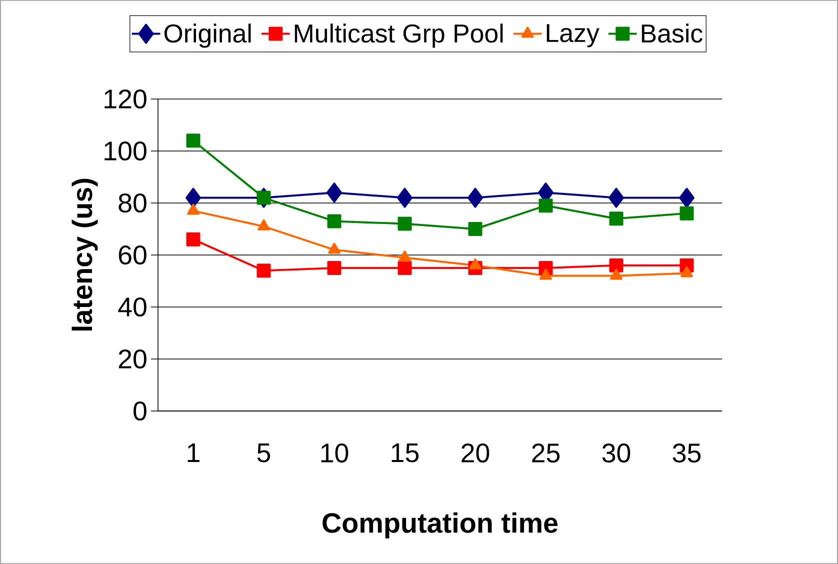  What do you see at coordinates (398, 36) in the screenshot?
I see `legend-label: Multicast Grp Pool` at bounding box center [398, 36].